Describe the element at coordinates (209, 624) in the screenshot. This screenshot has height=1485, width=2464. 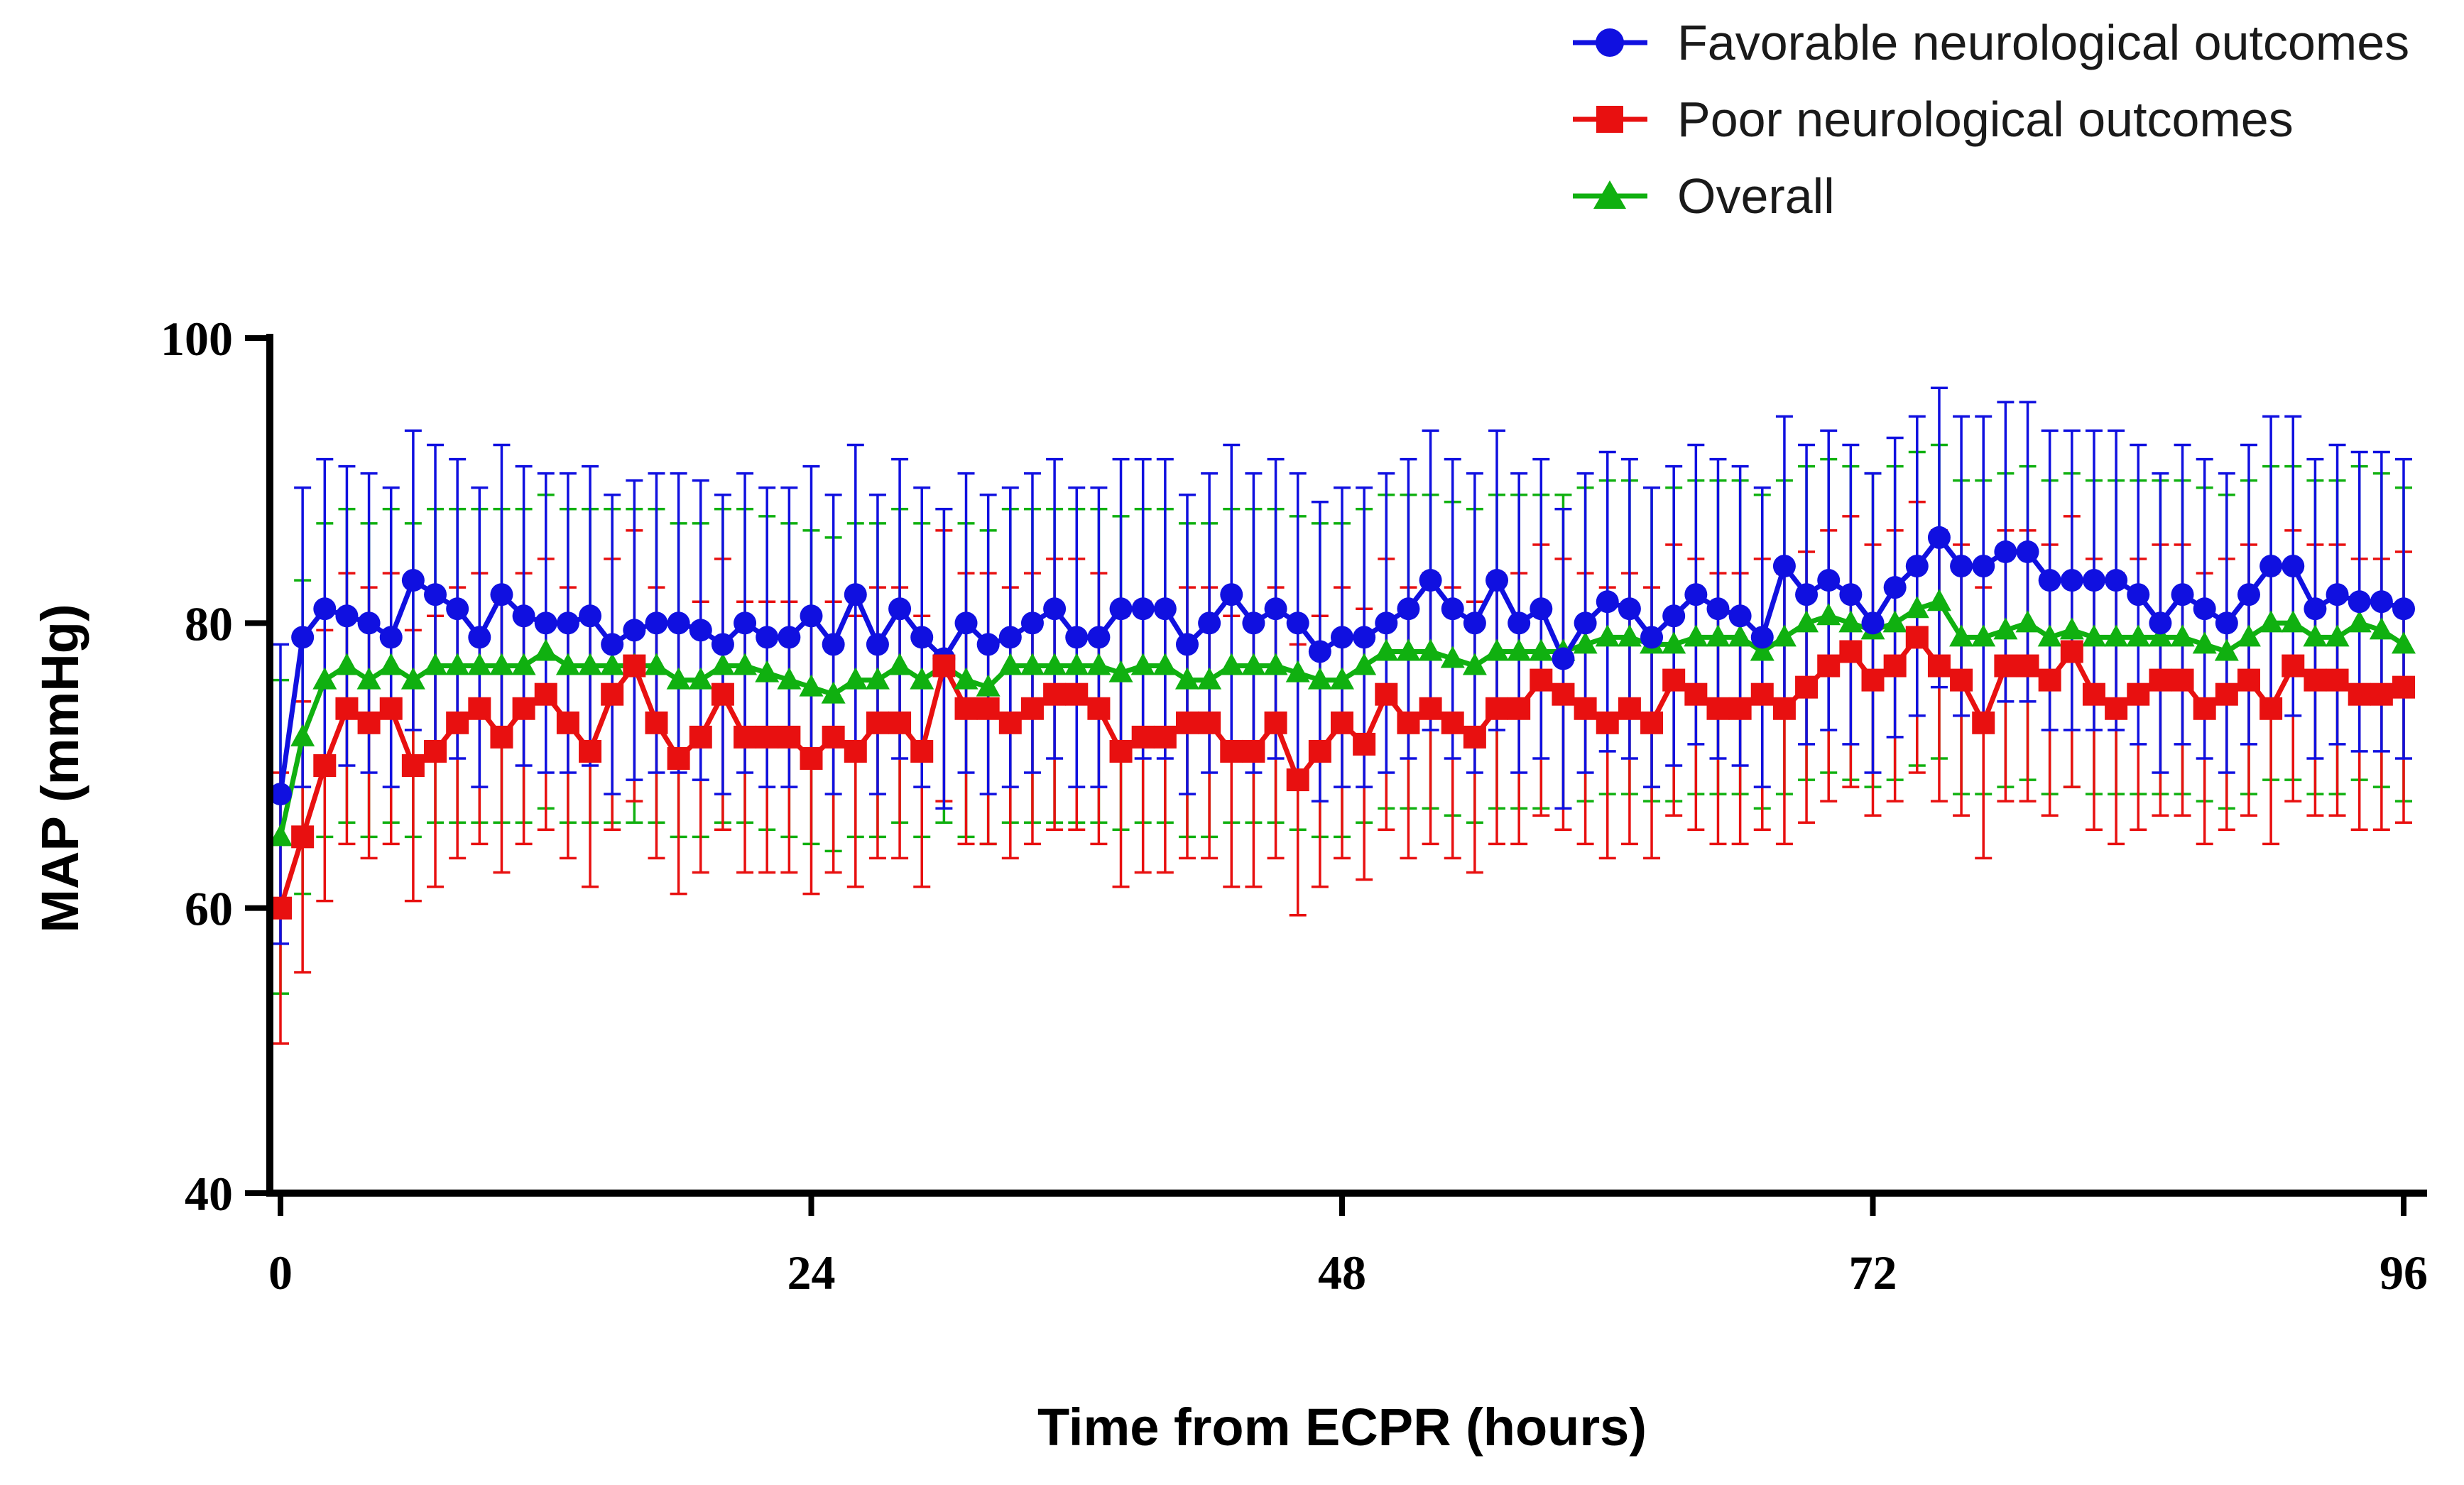
I see `y-tick-label: 80` at that location.